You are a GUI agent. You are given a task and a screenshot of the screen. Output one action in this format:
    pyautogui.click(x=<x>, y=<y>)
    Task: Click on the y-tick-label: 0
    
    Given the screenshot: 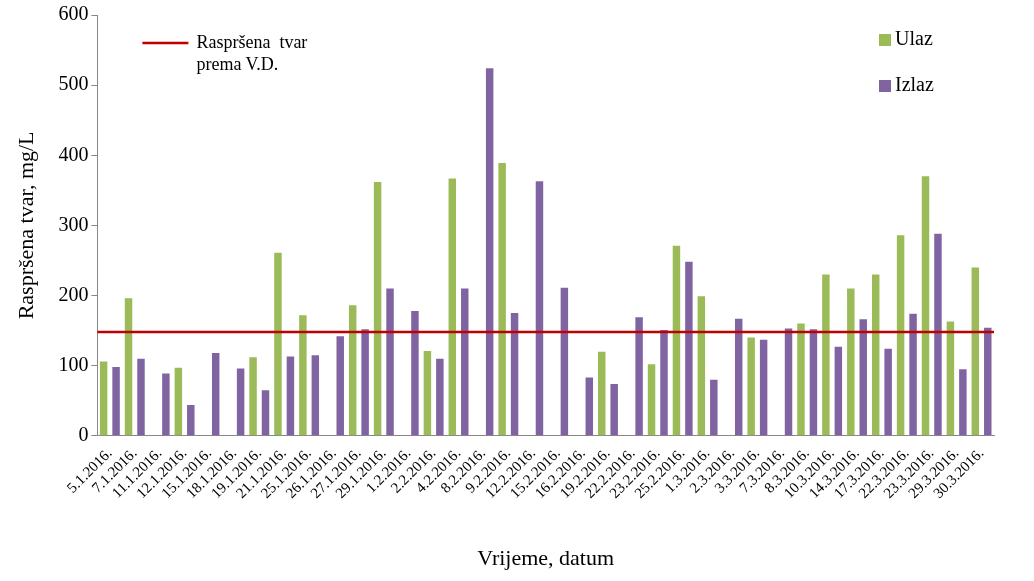 What is the action you would take?
    pyautogui.click(x=83, y=434)
    